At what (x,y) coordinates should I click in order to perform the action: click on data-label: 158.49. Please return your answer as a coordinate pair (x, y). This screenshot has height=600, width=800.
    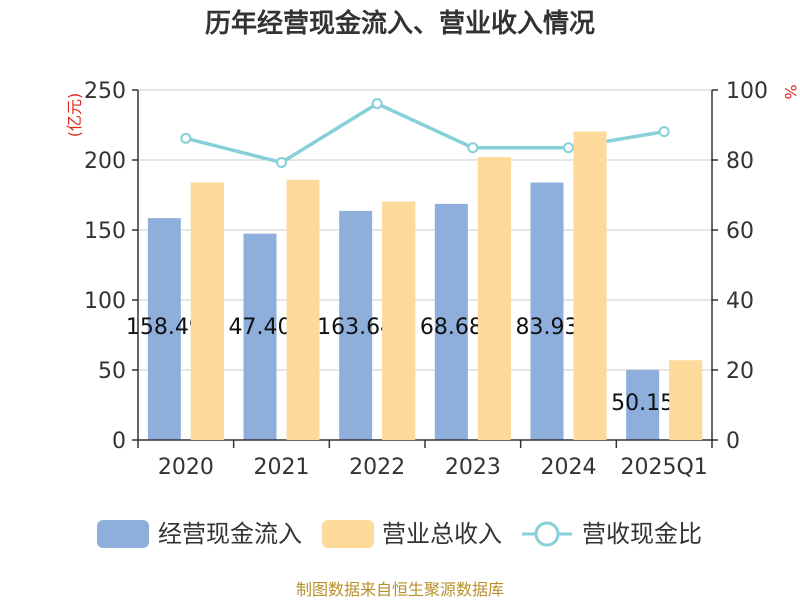
    Looking at the image, I should click on (164, 327).